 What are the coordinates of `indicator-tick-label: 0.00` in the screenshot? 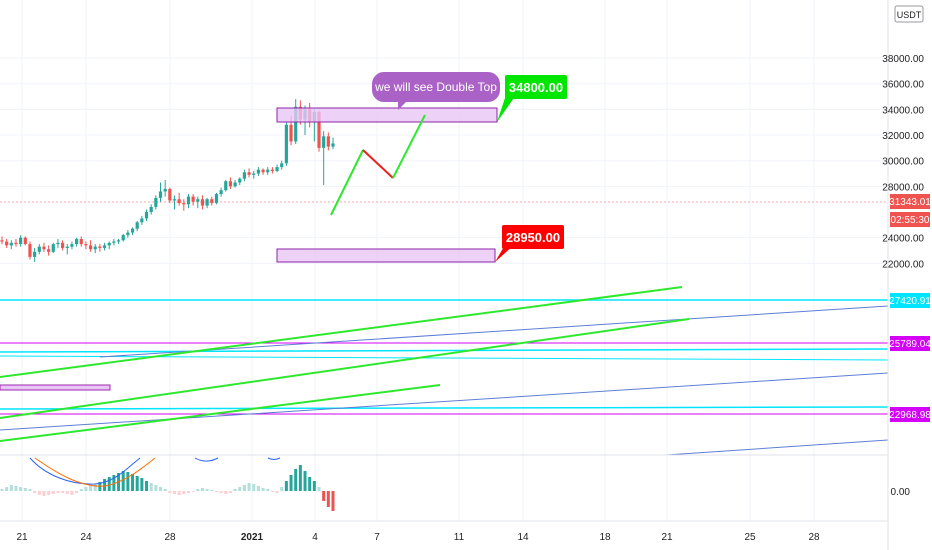 It's located at (901, 492).